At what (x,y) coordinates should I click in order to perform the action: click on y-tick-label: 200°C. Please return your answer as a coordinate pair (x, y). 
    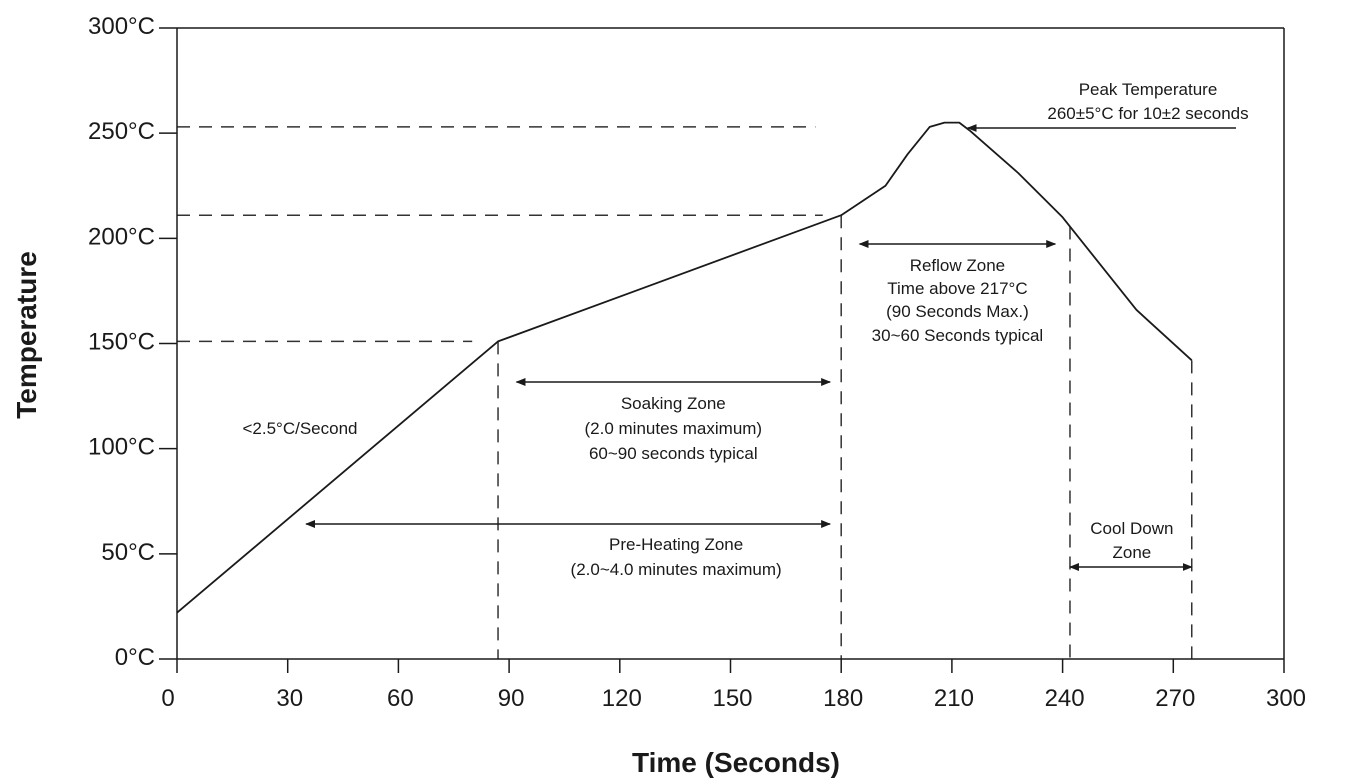
    Looking at the image, I should click on (121, 236).